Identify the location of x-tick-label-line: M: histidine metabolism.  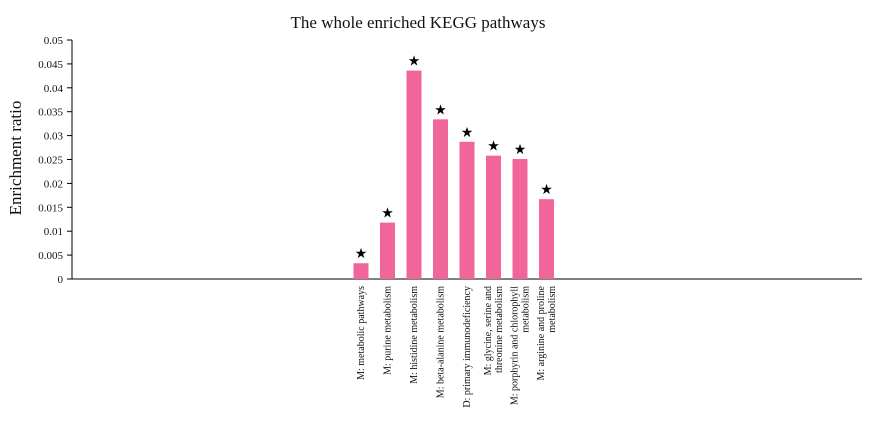
(414, 335).